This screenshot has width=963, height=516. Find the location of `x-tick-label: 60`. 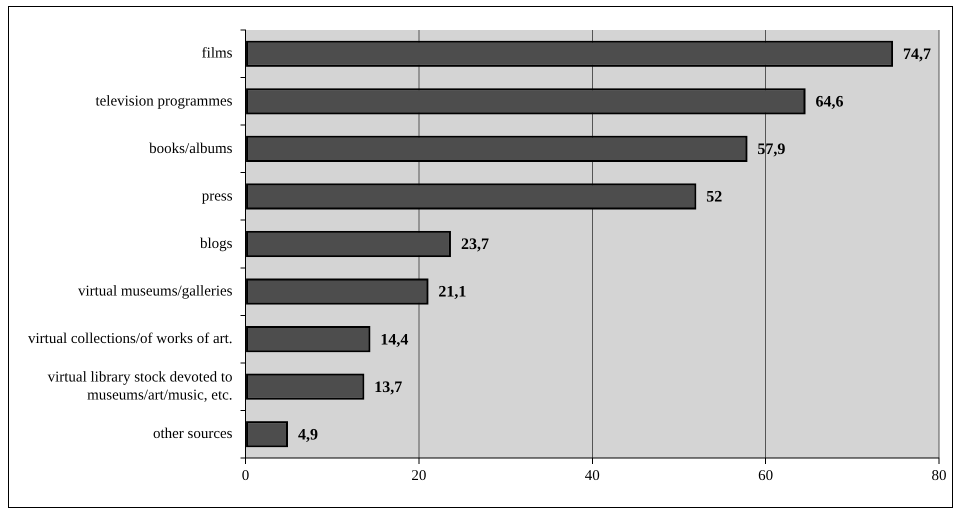

x-tick-label: 60 is located at coordinates (766, 476).